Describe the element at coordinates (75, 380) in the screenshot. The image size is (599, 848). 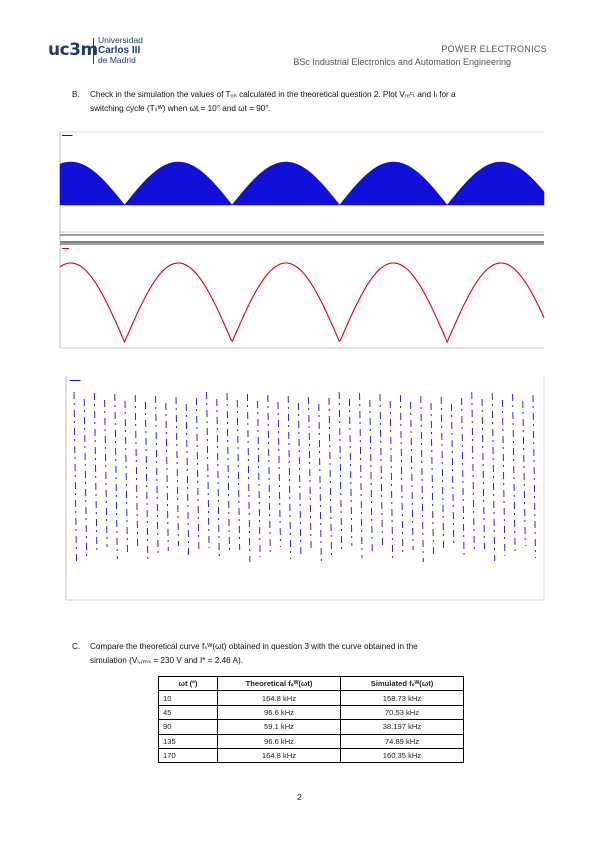
I see `trace-label: ▬▬▬` at that location.